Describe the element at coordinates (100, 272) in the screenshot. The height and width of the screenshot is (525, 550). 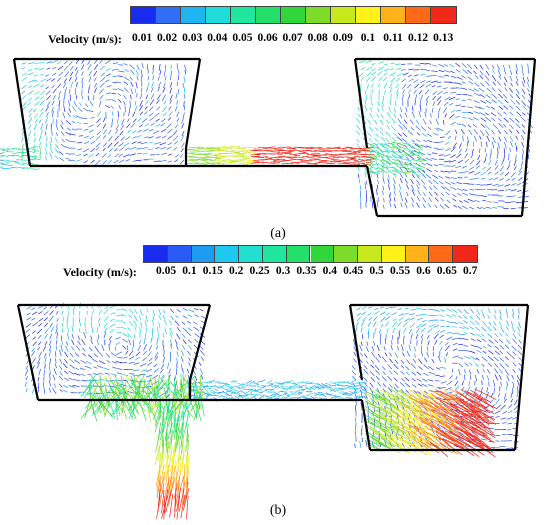
I see `legend-label-b: Velocity (m/s):` at that location.